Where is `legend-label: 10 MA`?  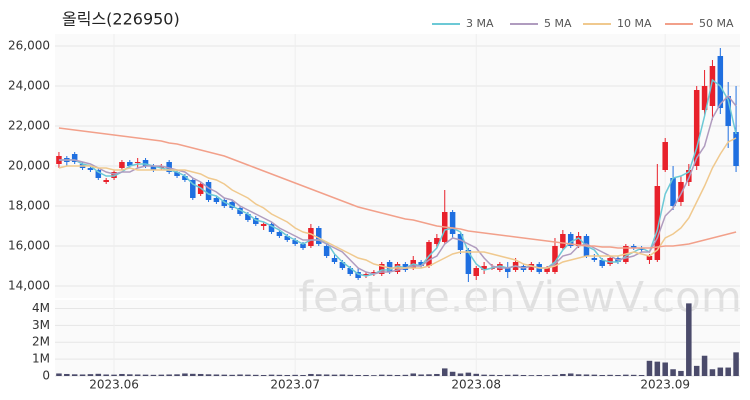
legend-label: 10 MA is located at coordinates (634, 23).